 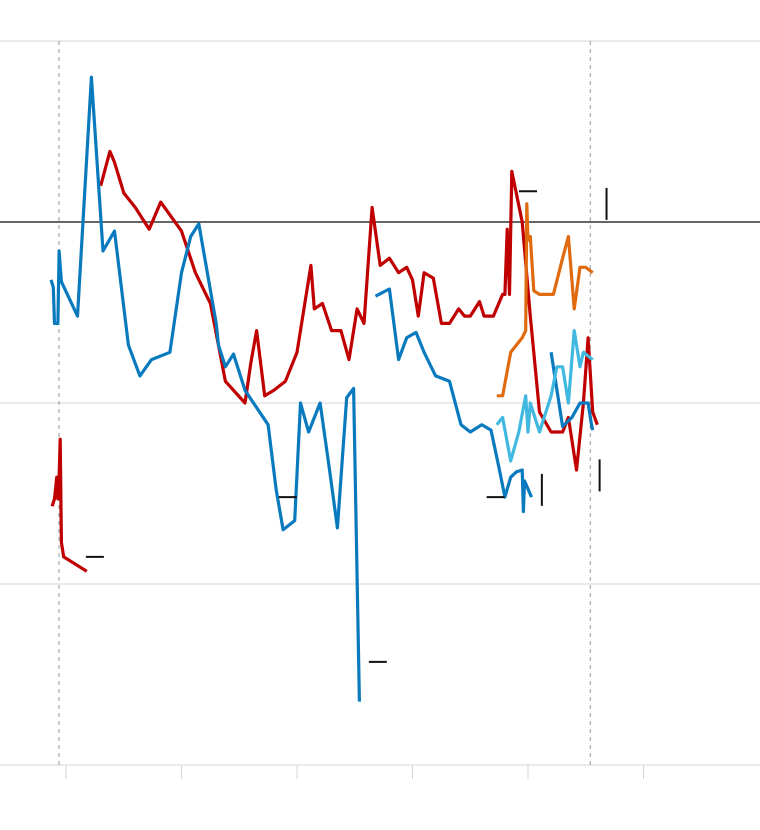 I want to click on series-line-lightblue, so click(x=544, y=396).